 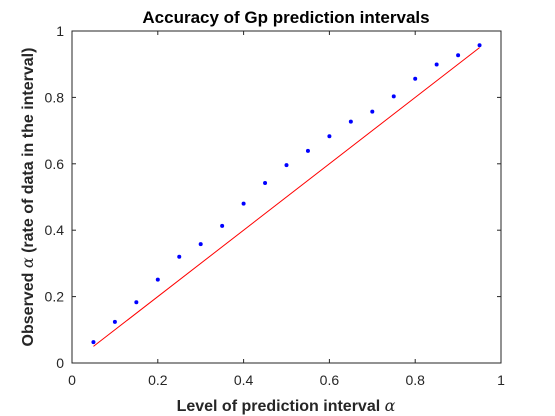 I want to click on x-tick-label: 0.6, so click(x=330, y=380).